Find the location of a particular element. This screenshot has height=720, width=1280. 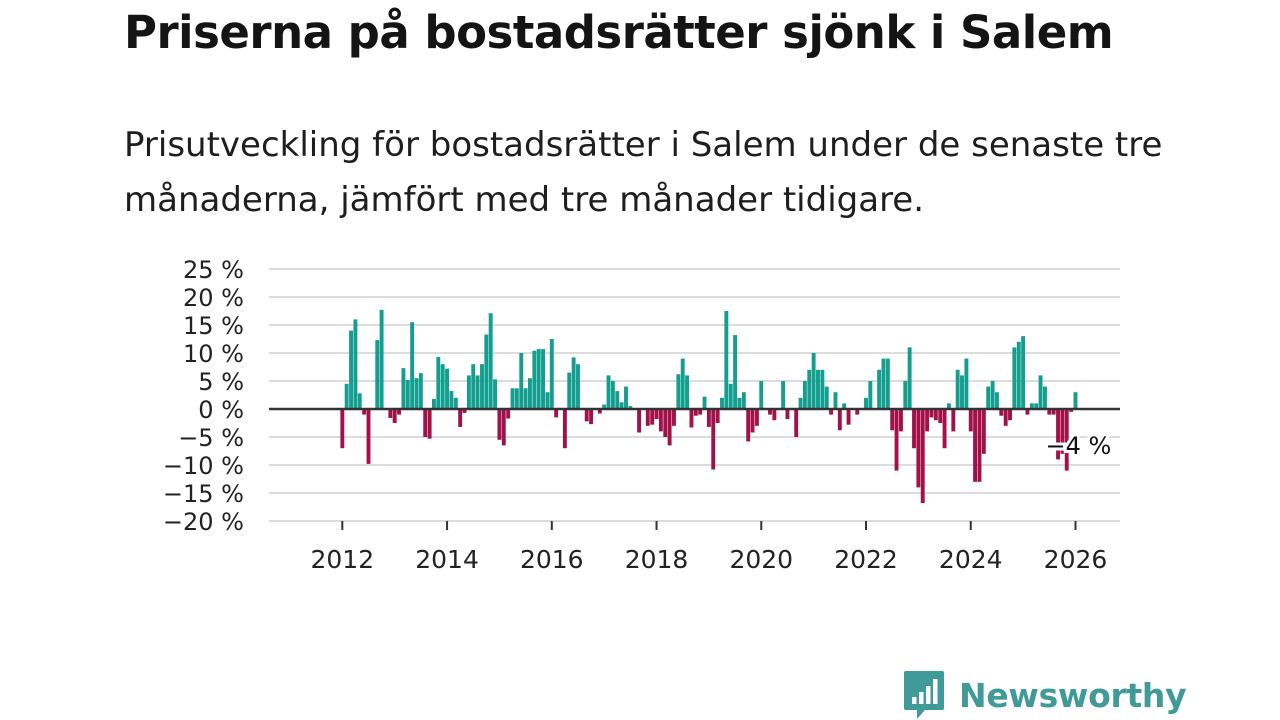

y-tick-label: −20 % is located at coordinates (203, 522).